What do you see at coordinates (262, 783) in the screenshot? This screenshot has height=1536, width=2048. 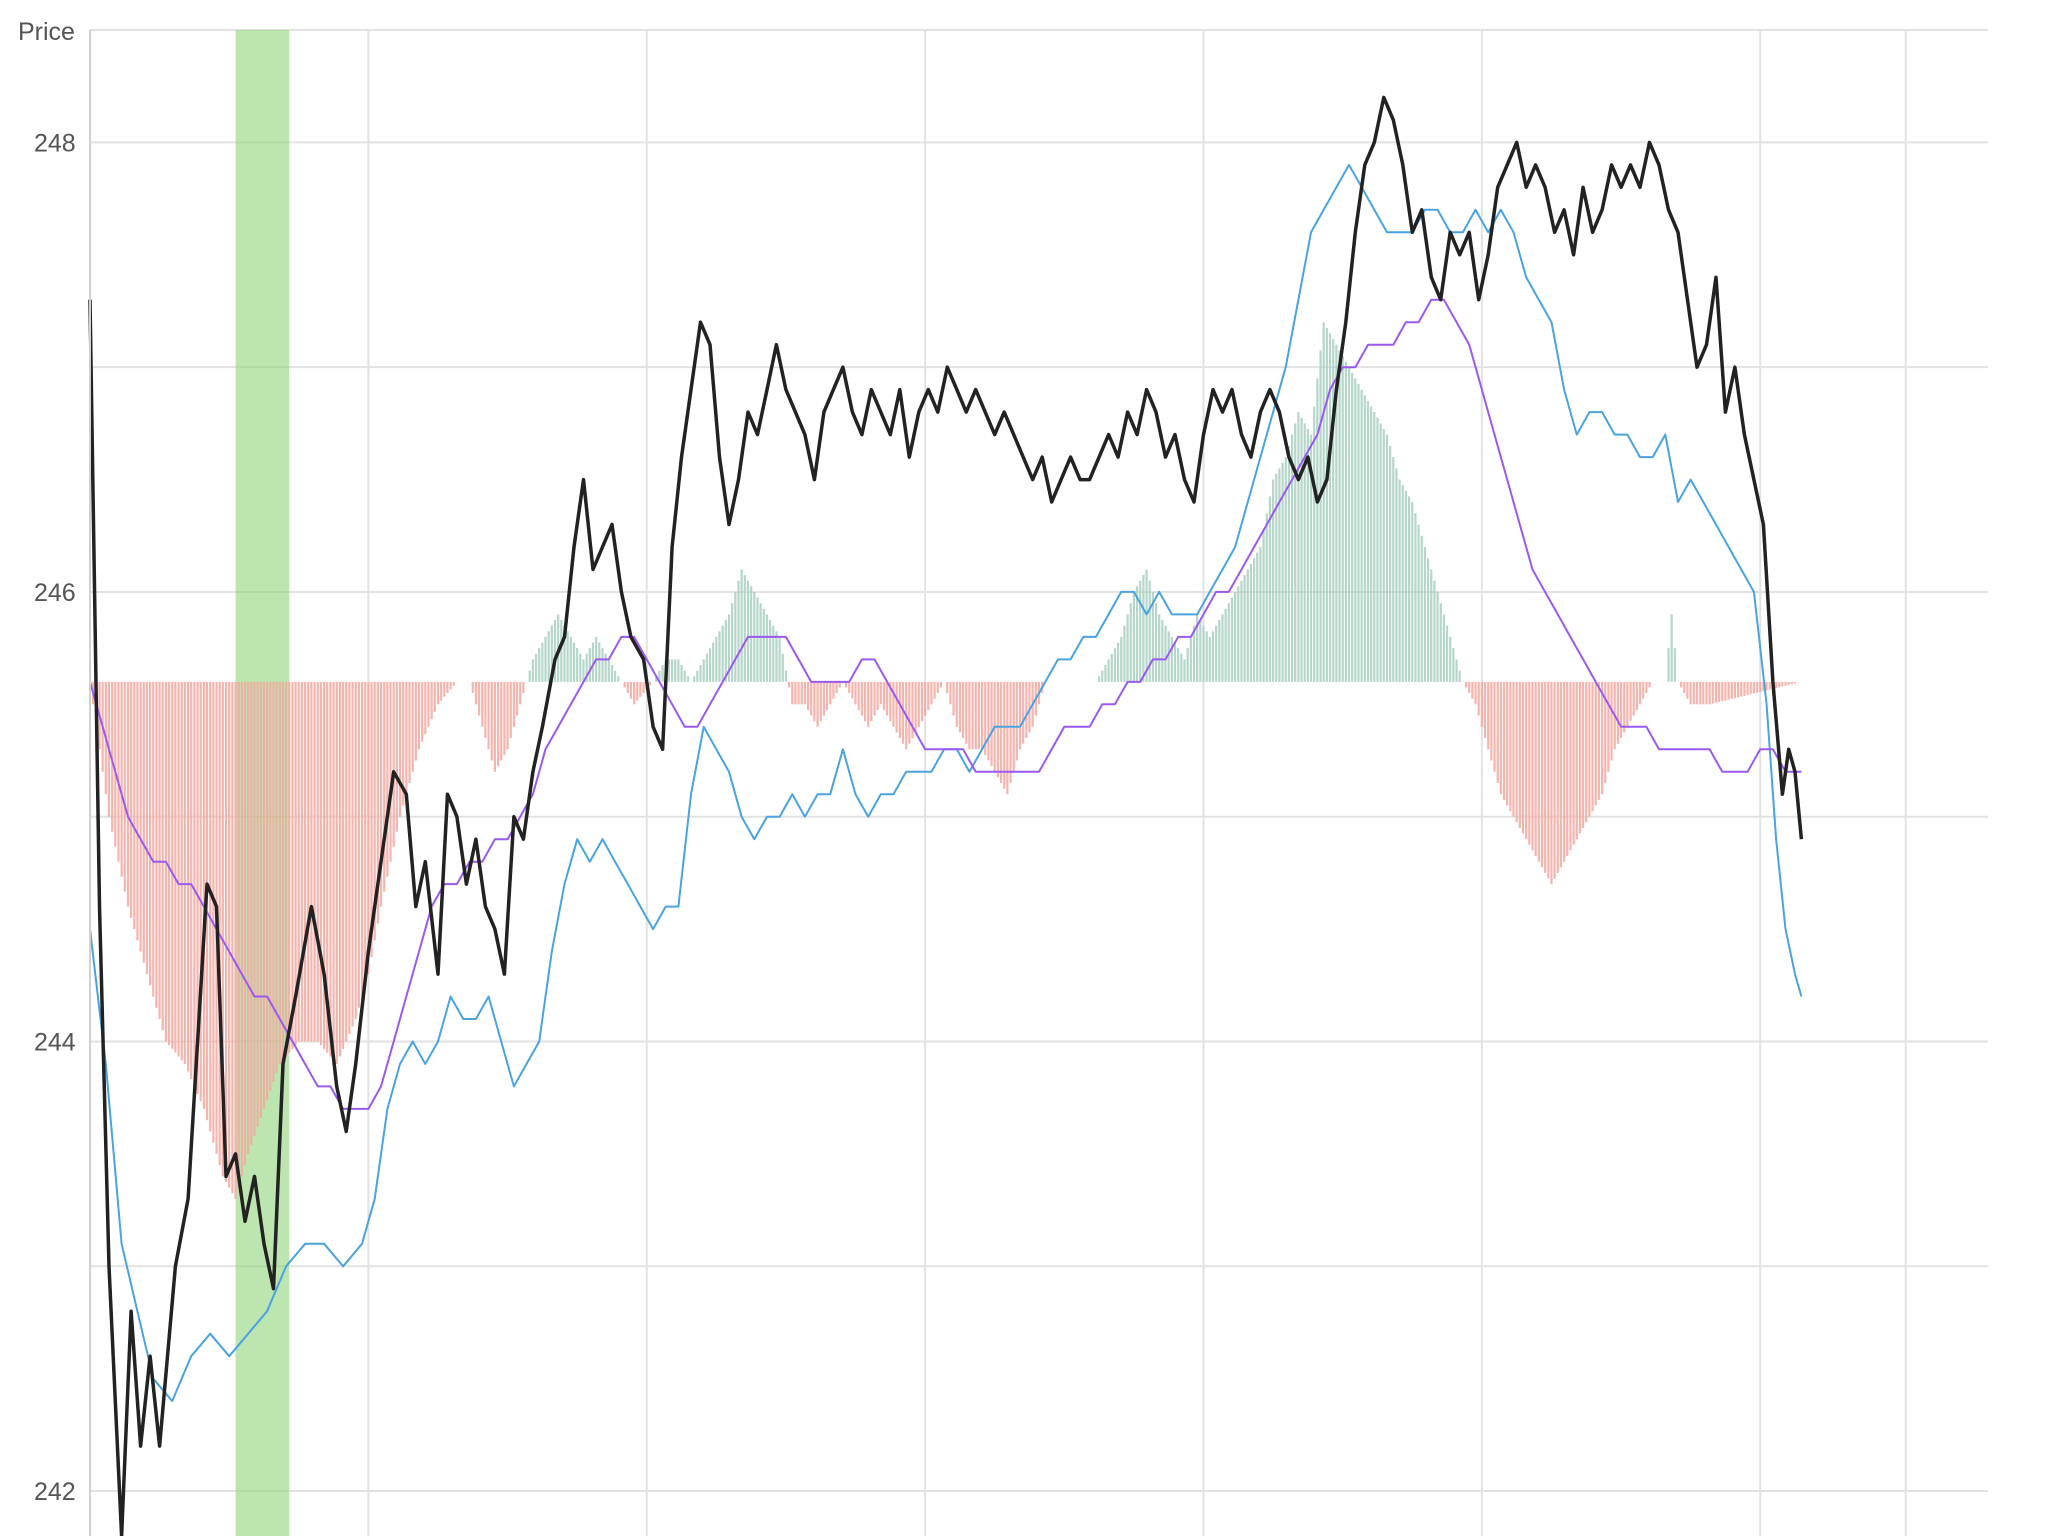 I see `highlight-band-layer` at bounding box center [262, 783].